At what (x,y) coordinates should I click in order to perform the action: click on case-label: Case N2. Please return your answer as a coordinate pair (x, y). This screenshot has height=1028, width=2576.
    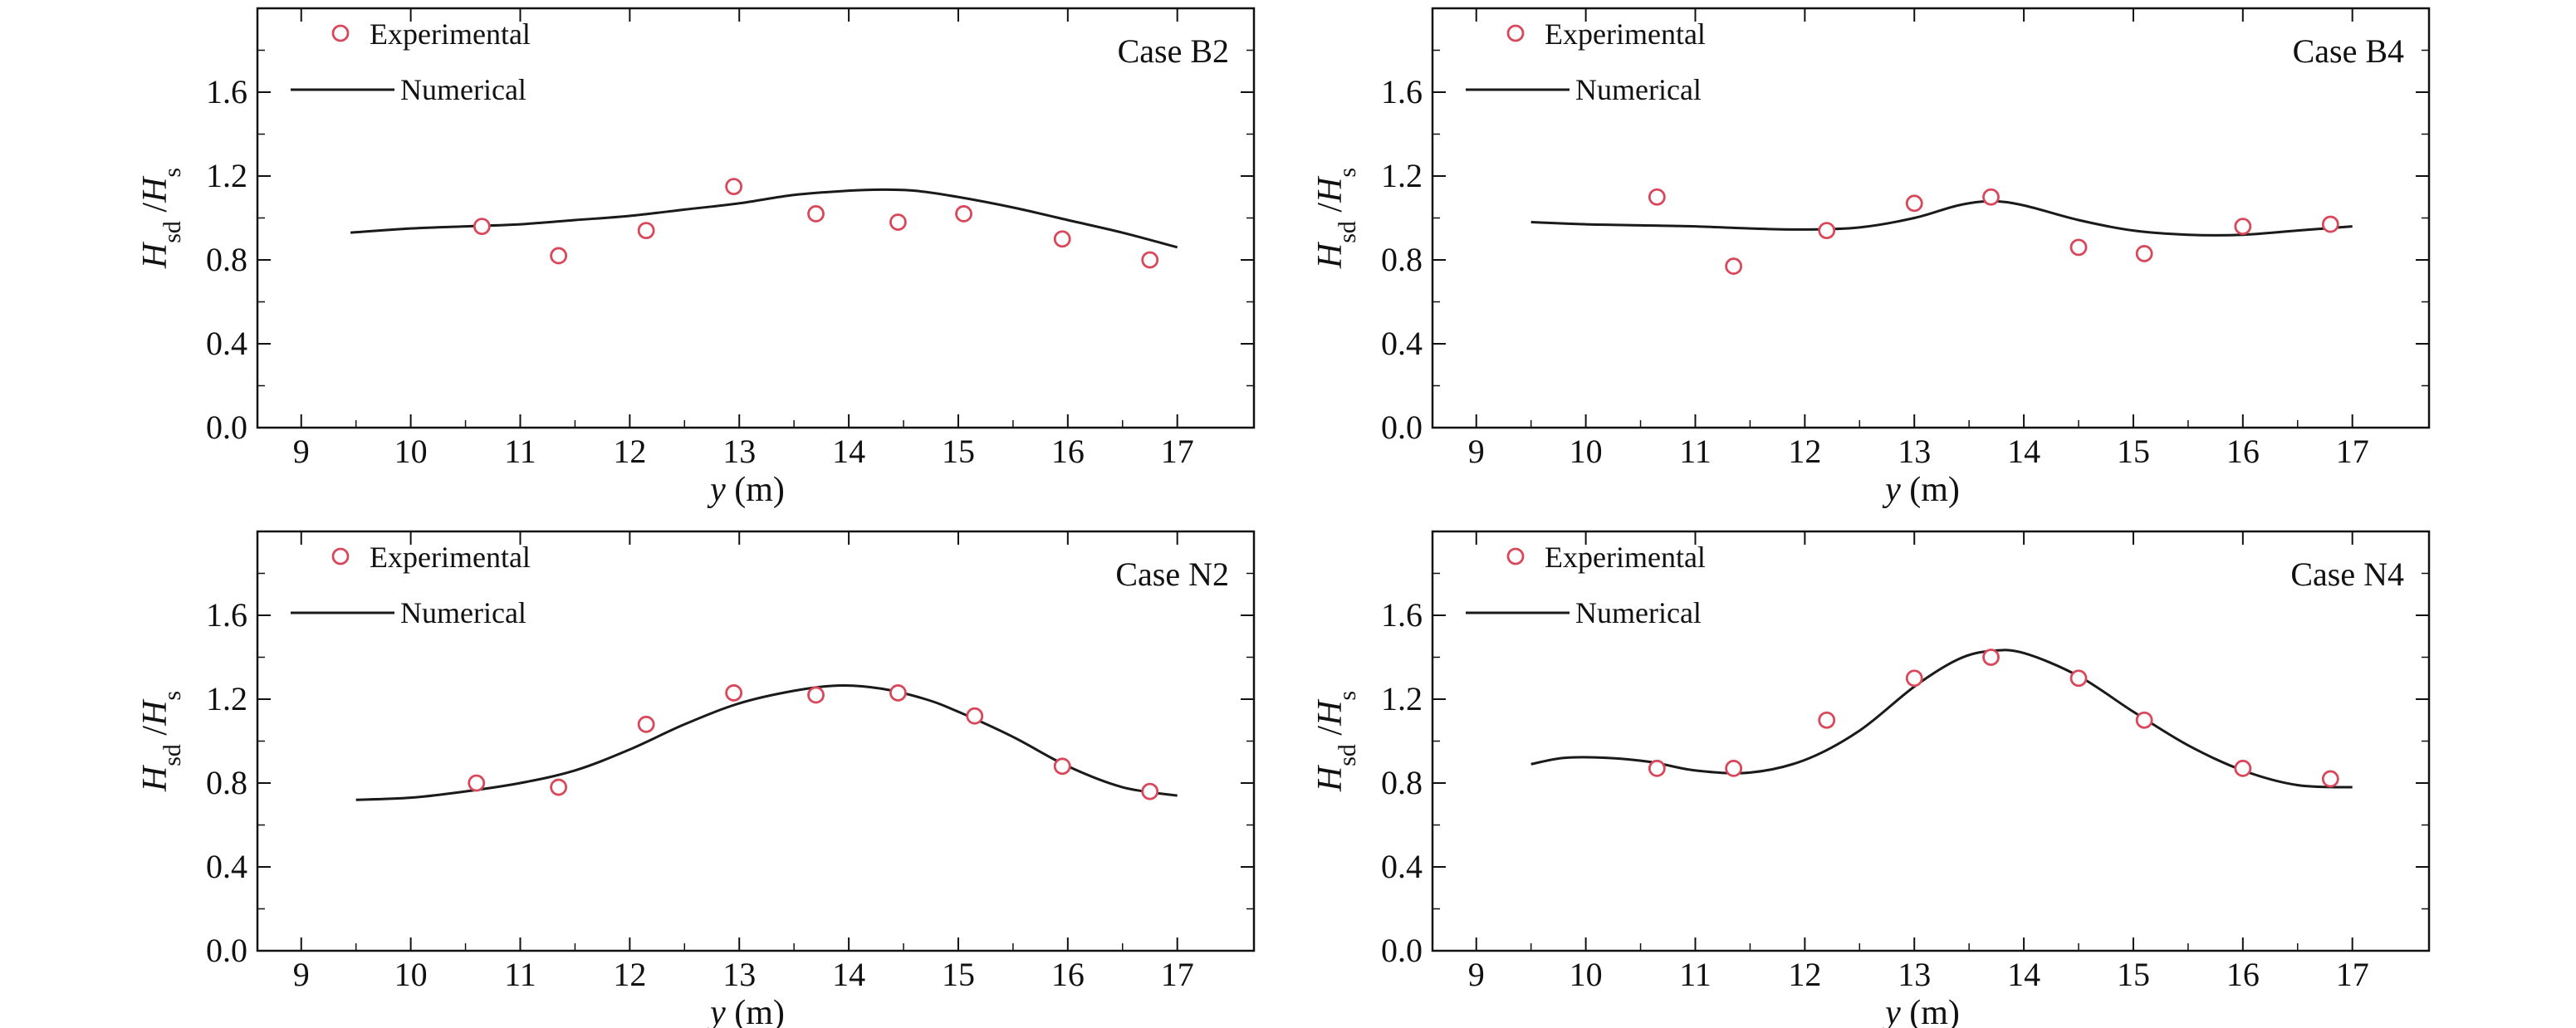
    Looking at the image, I should click on (1172, 574).